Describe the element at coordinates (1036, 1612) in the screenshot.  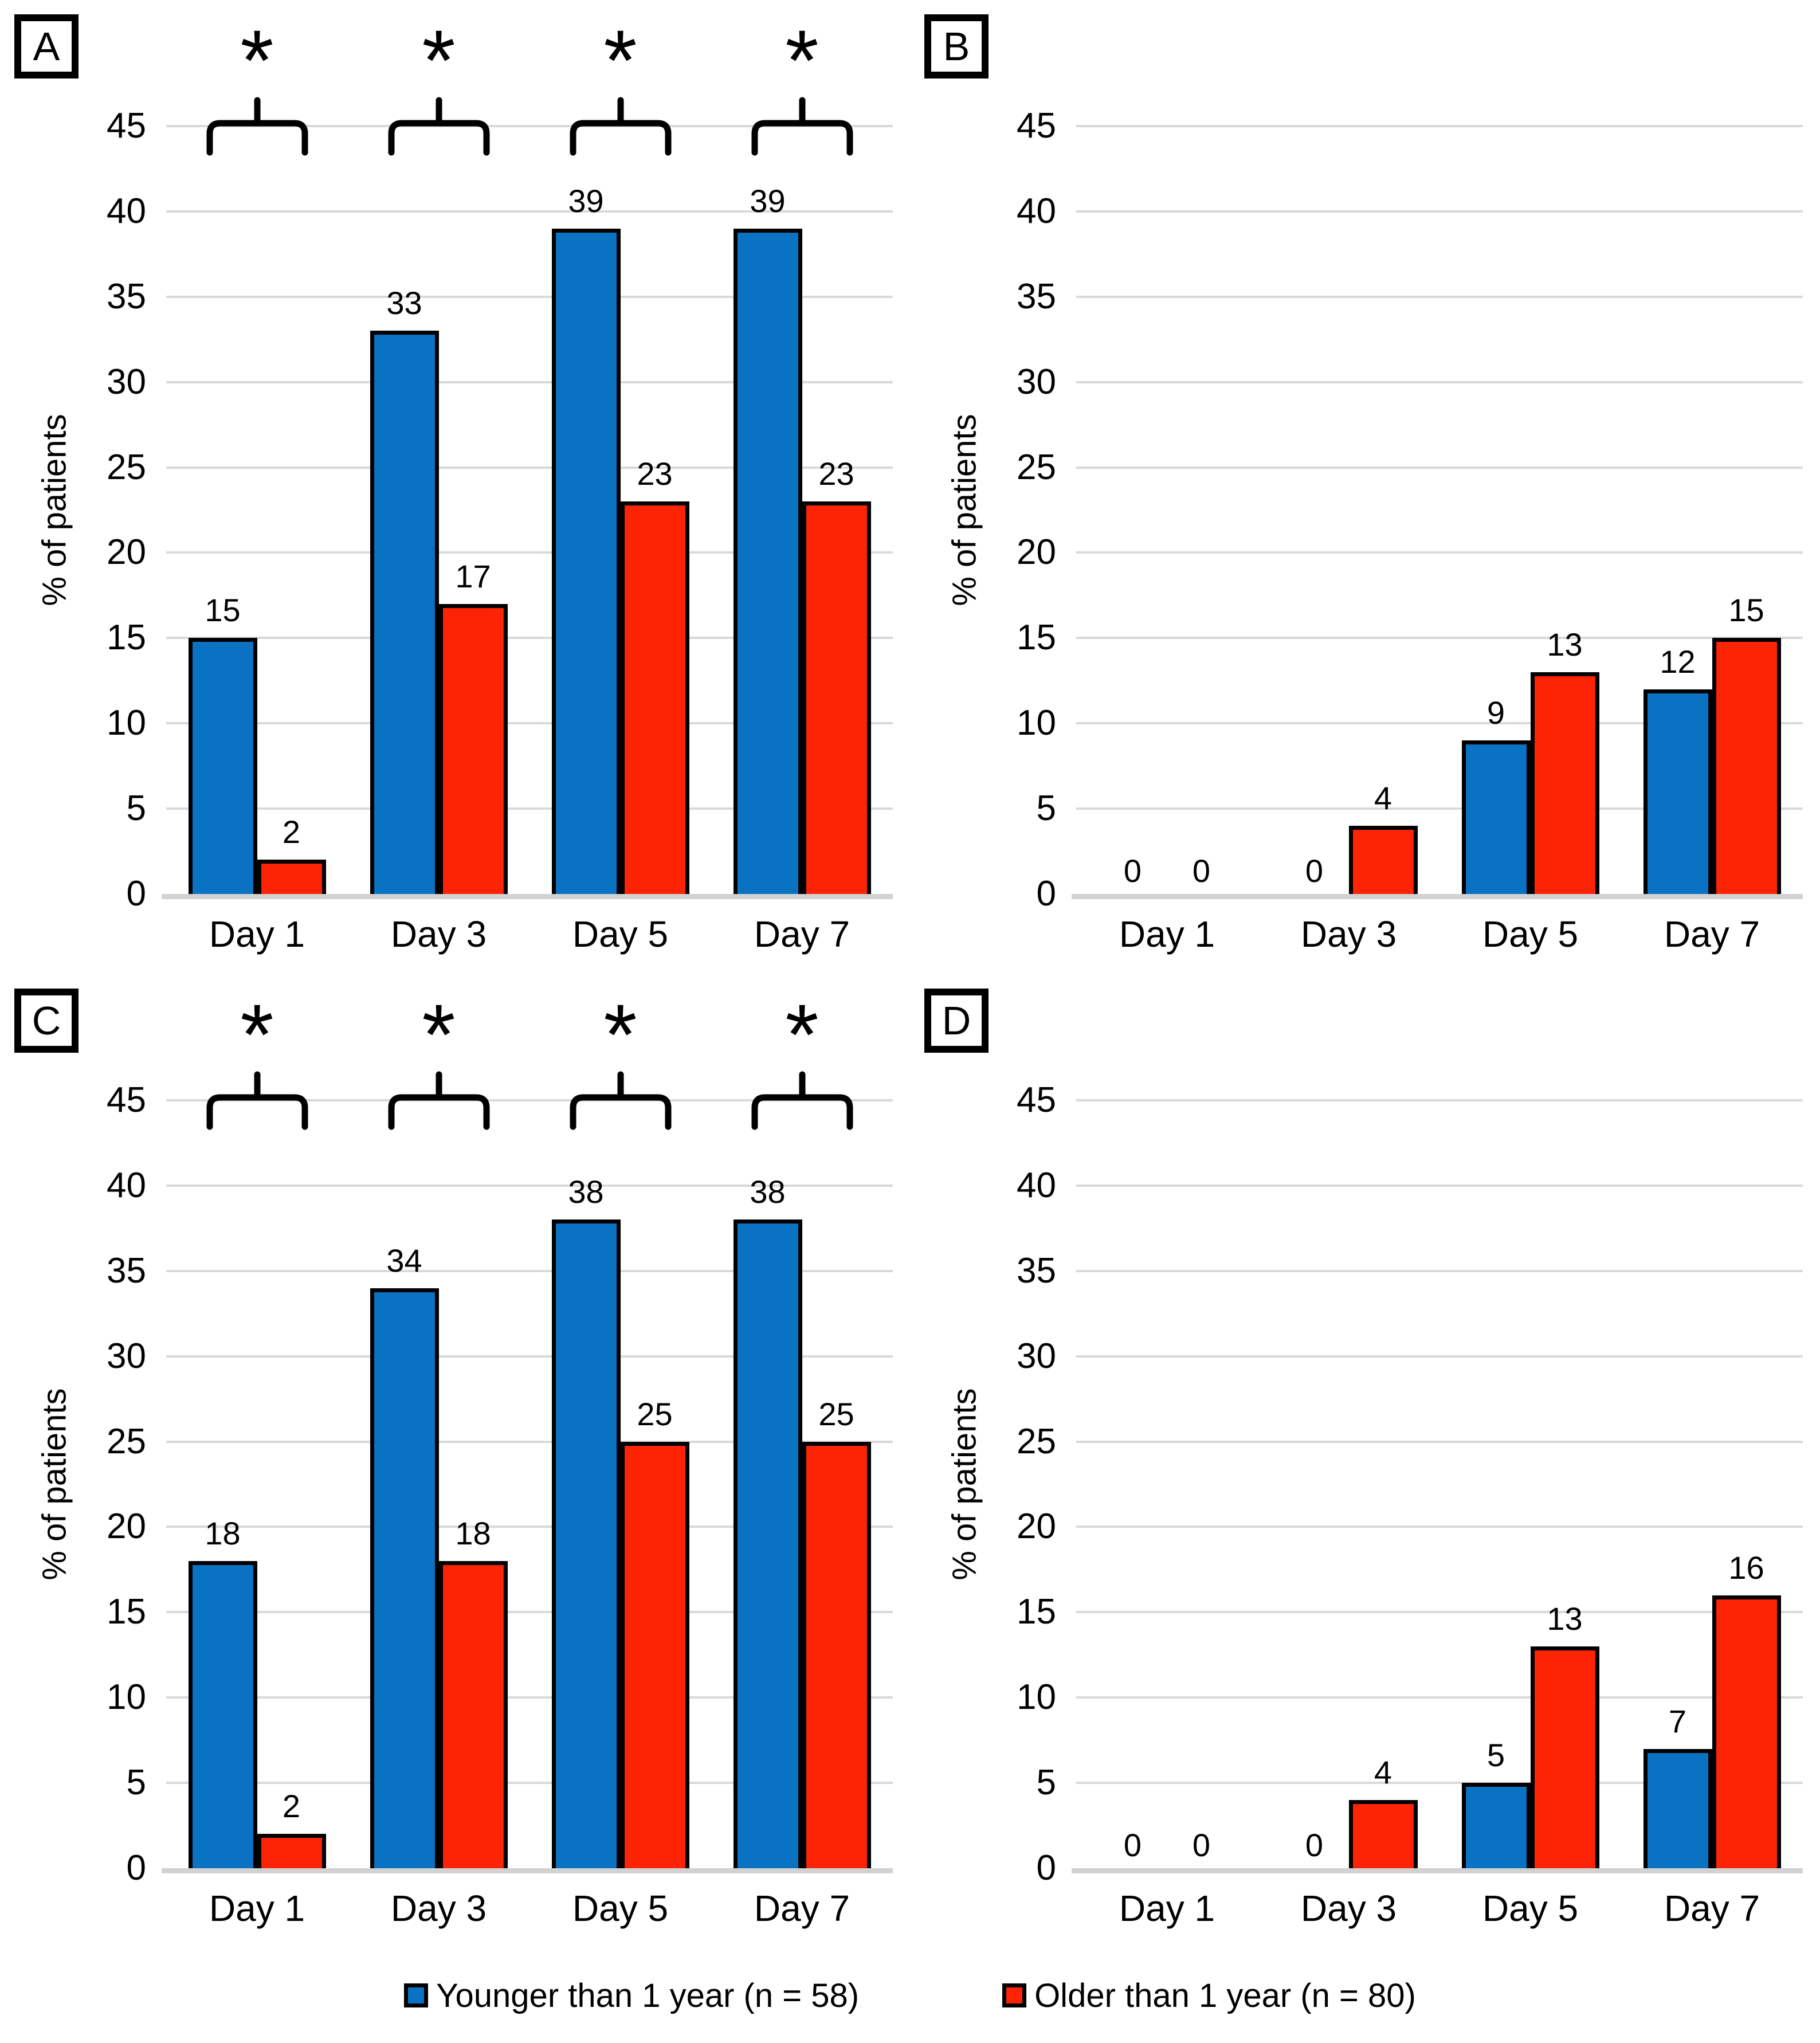
I see `y-tick-label-15: 15` at that location.